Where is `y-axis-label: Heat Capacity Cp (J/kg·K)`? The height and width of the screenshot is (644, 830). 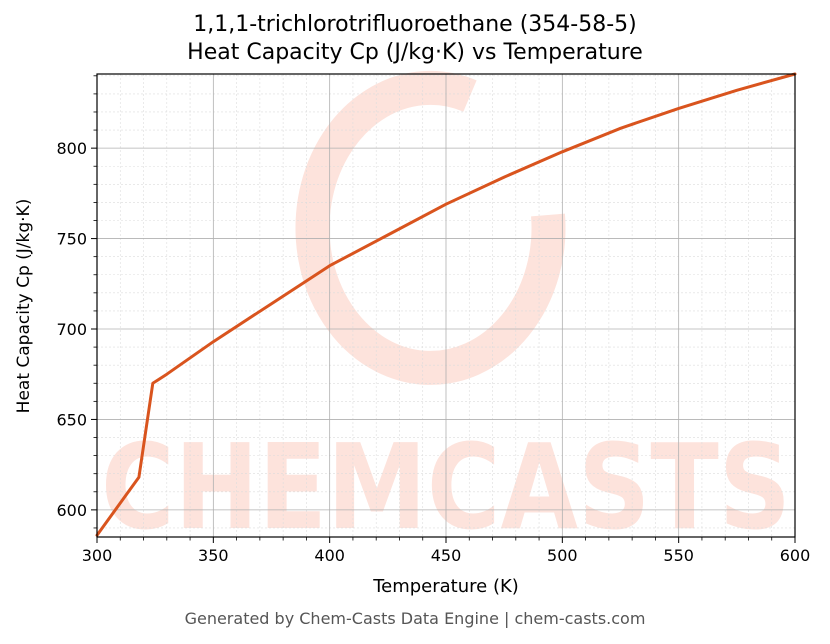 y-axis-label: Heat Capacity Cp (J/kg·K) is located at coordinates (24, 306).